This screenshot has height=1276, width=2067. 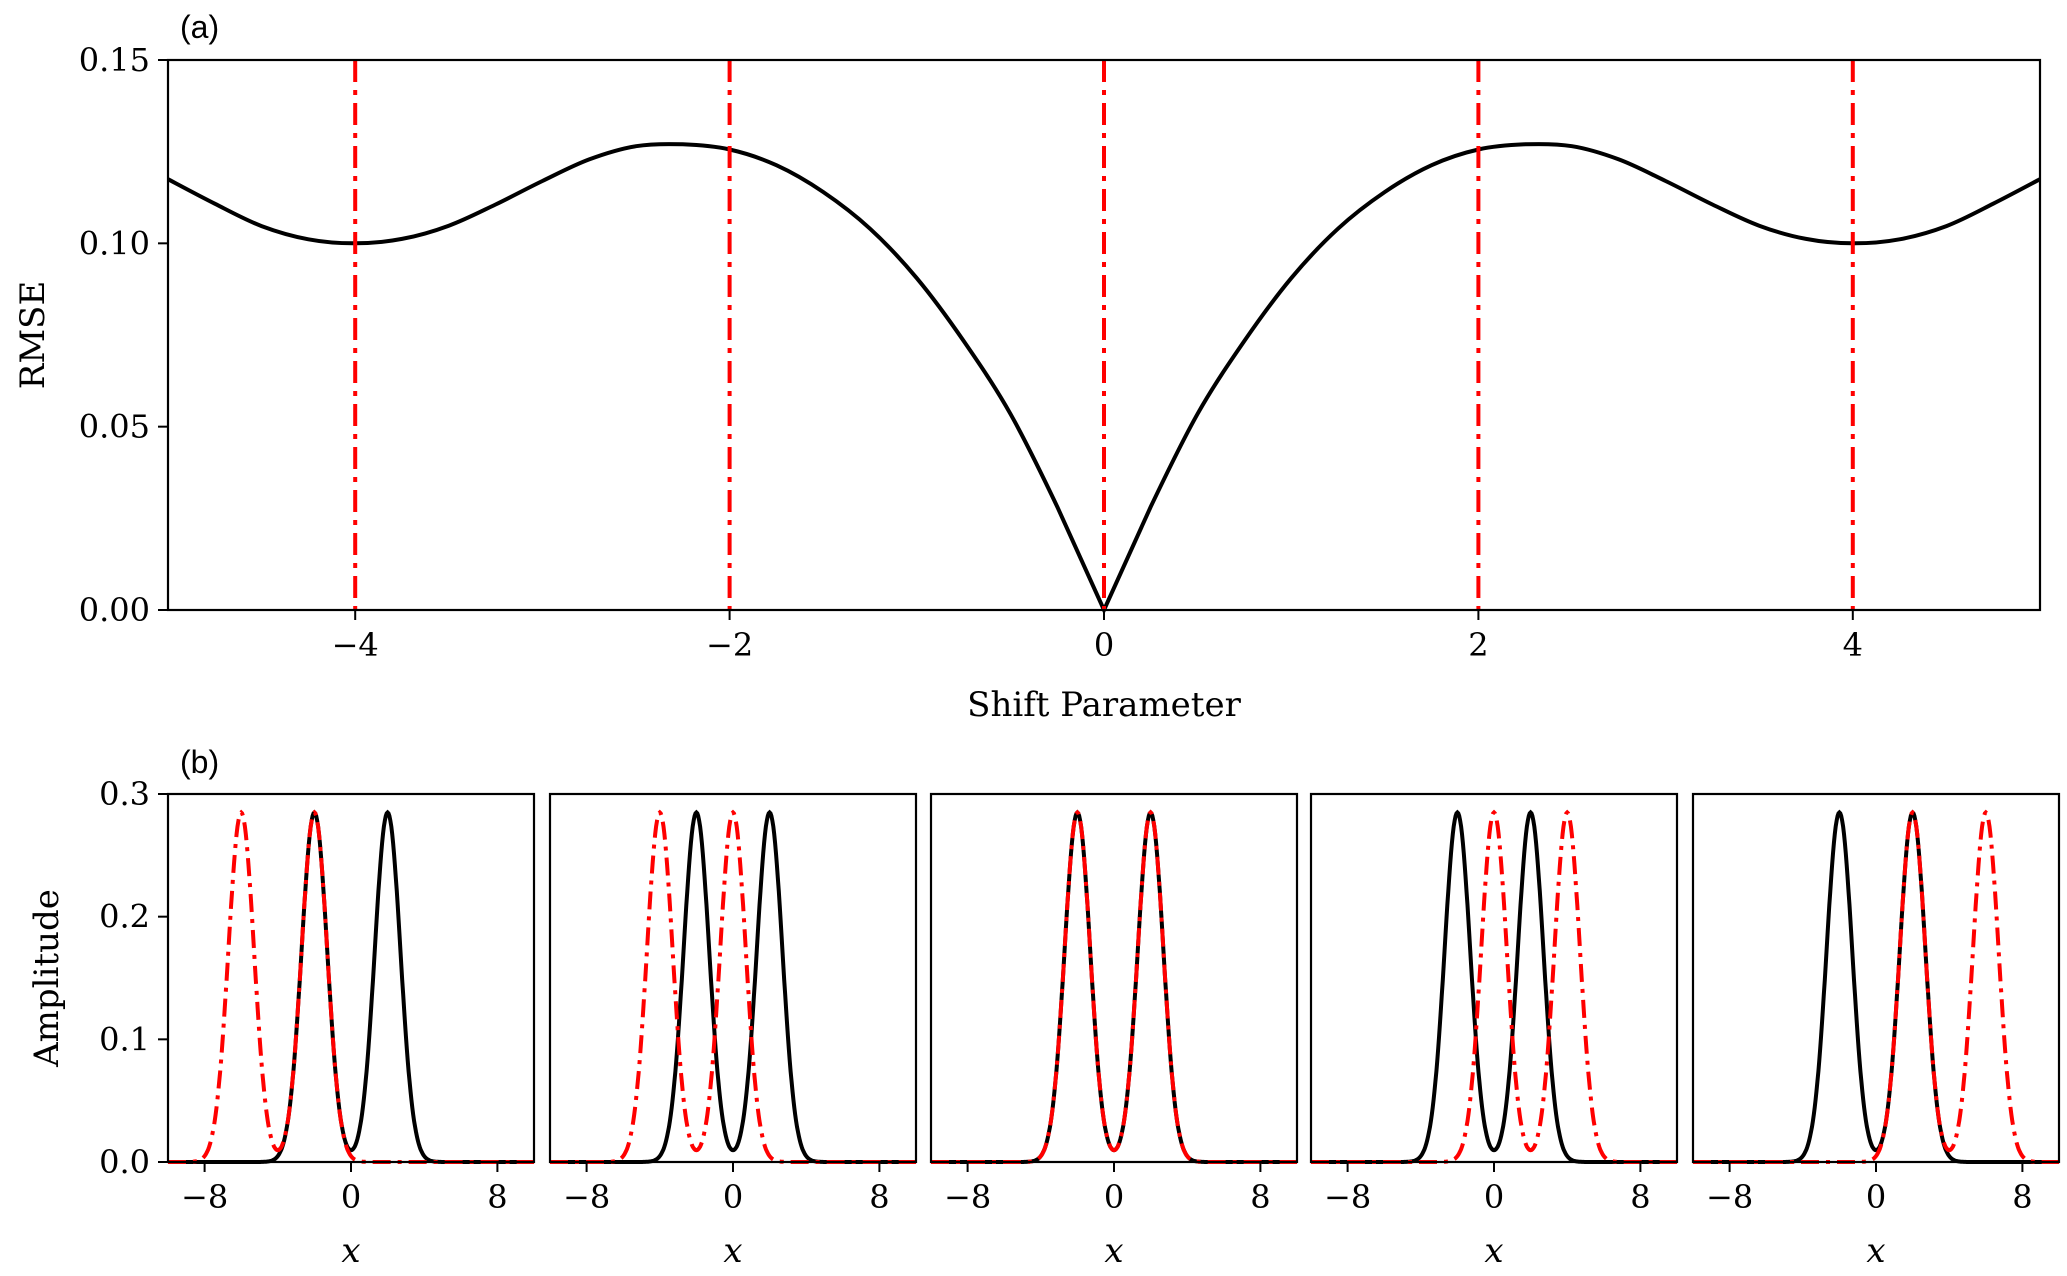 I want to click on y-tick-label: 0.10, so click(x=114, y=243).